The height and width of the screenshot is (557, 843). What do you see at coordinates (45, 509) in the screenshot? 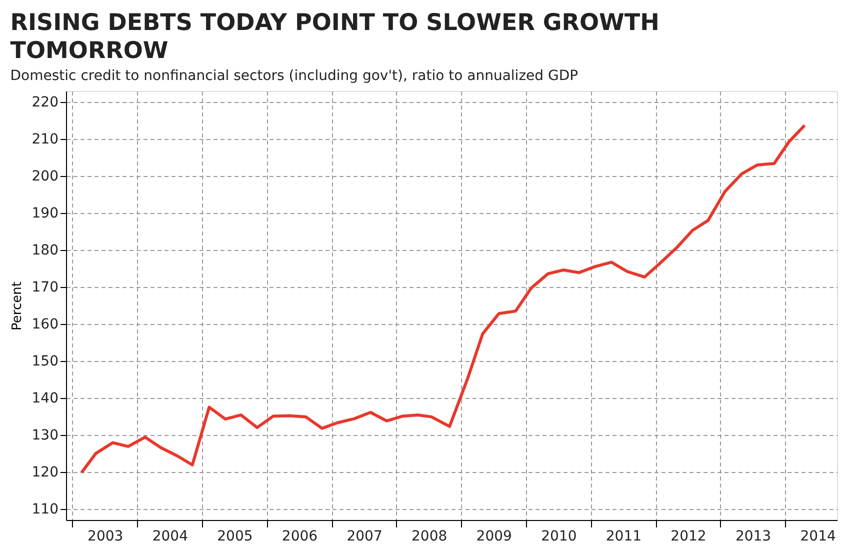
I see `y-tick-label: 110` at bounding box center [45, 509].